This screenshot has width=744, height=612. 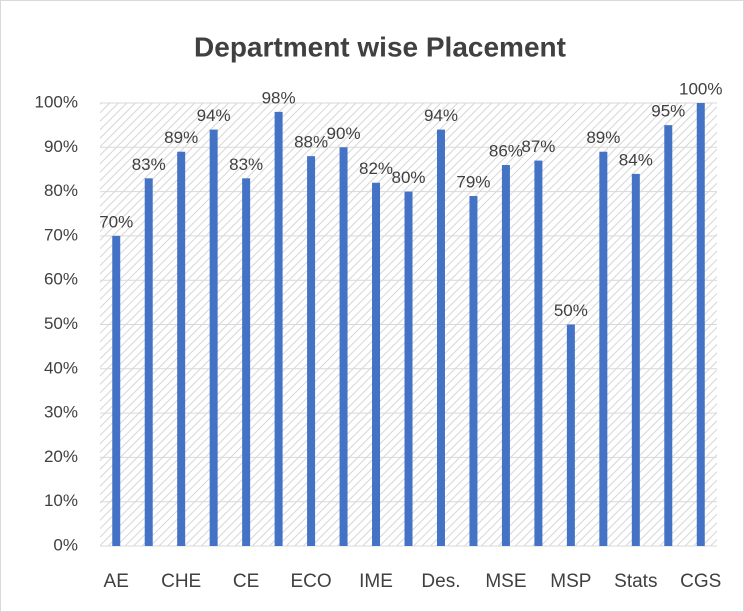 What do you see at coordinates (538, 146) in the screenshot?
I see `data-label: 87%` at bounding box center [538, 146].